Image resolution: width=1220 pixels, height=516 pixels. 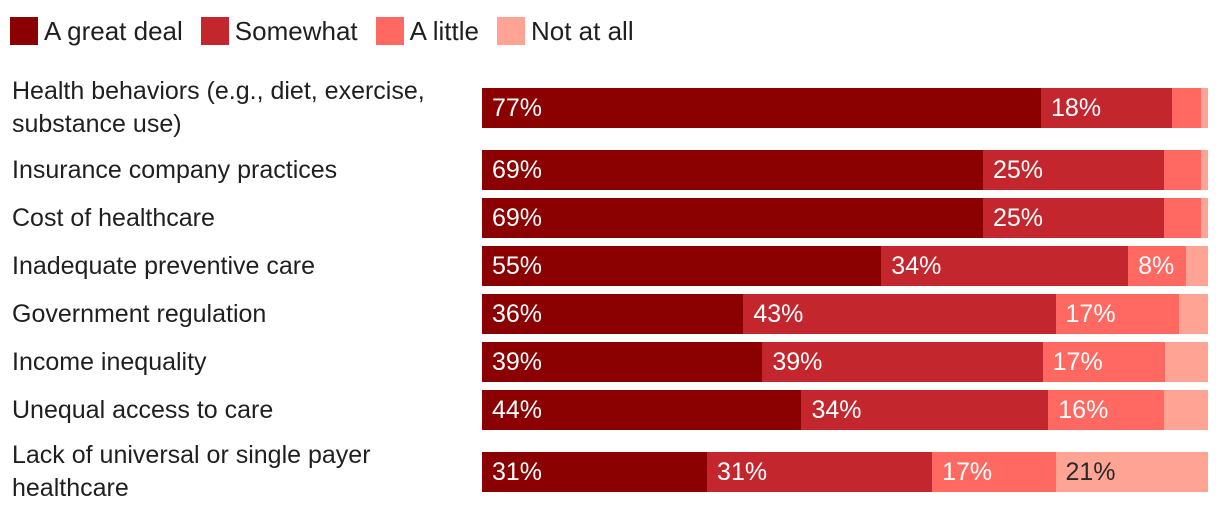 What do you see at coordinates (1083, 410) in the screenshot?
I see `data-label: 16%` at bounding box center [1083, 410].